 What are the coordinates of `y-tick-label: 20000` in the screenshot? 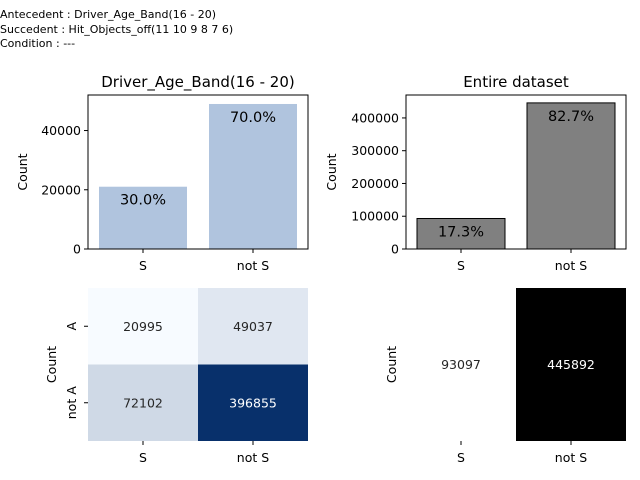 It's located at (61, 189).